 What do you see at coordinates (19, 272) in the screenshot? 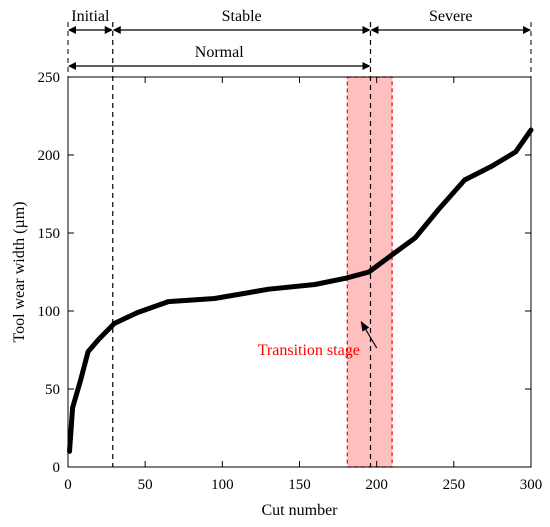
I see `y-axis-label: Tool wear width (µm)` at bounding box center [19, 272].